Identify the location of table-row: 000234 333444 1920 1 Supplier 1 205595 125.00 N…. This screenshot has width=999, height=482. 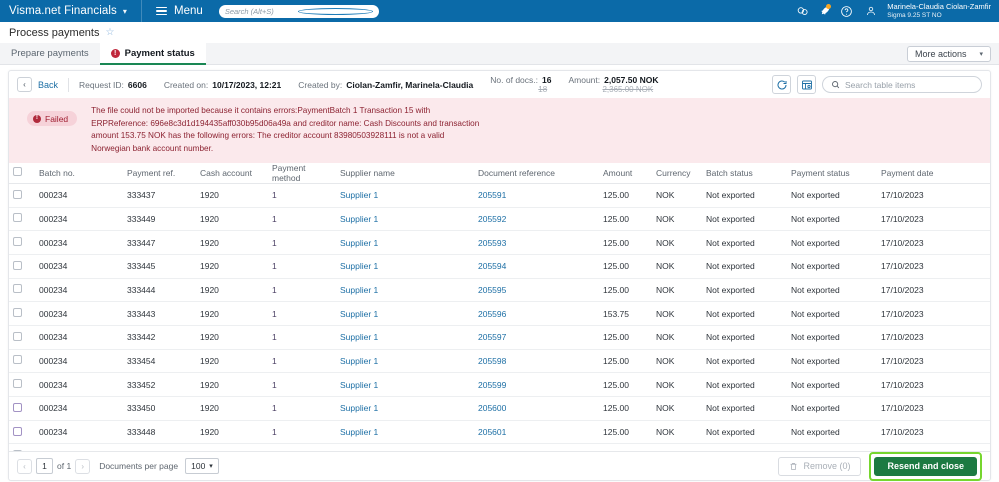
(499, 290).